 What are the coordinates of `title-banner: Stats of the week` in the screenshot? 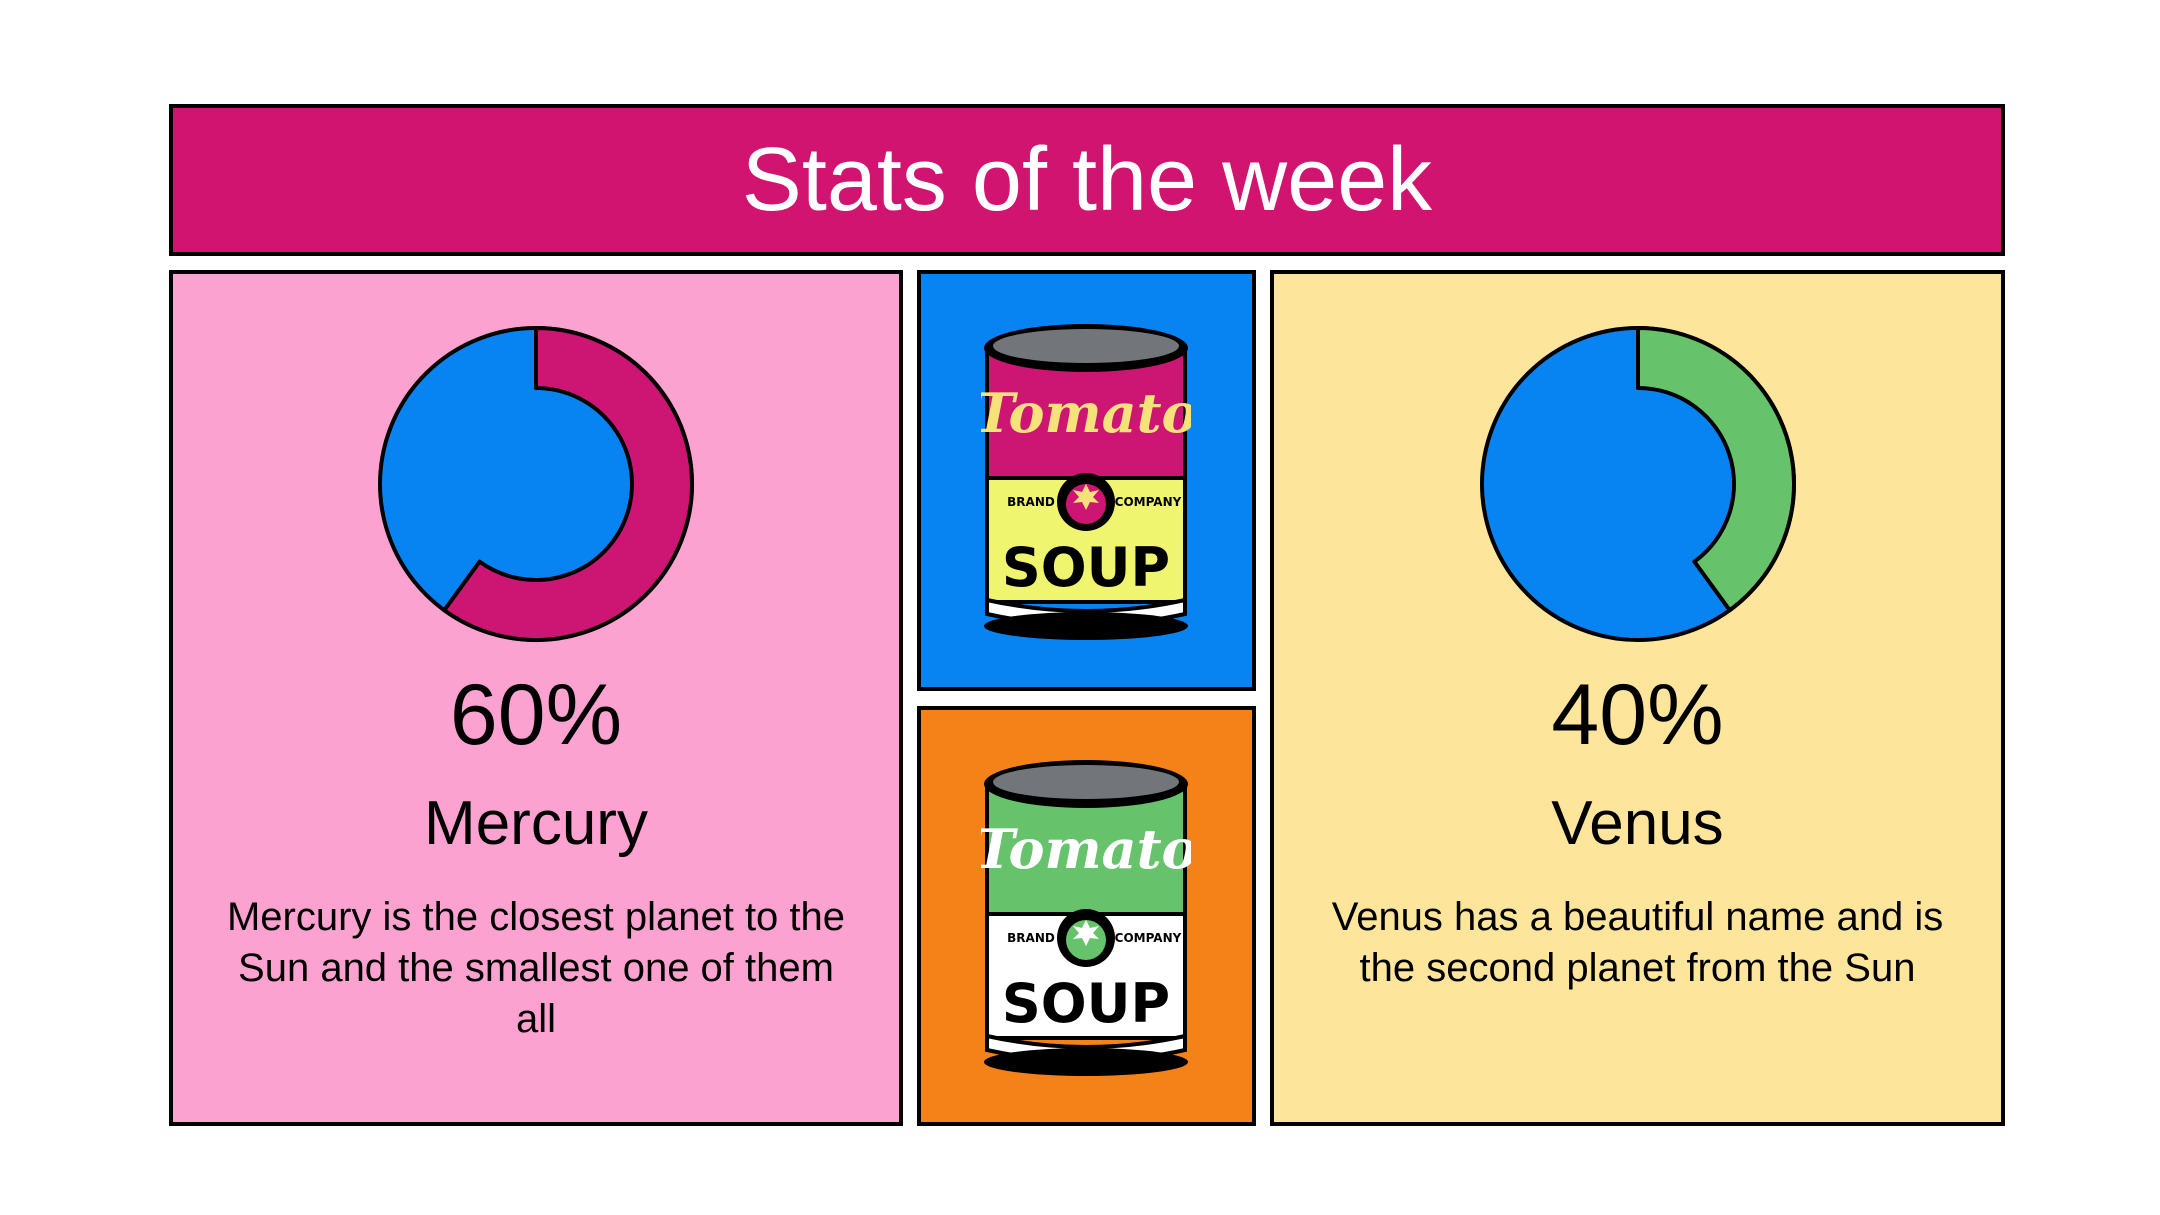 It's located at (1087, 180).